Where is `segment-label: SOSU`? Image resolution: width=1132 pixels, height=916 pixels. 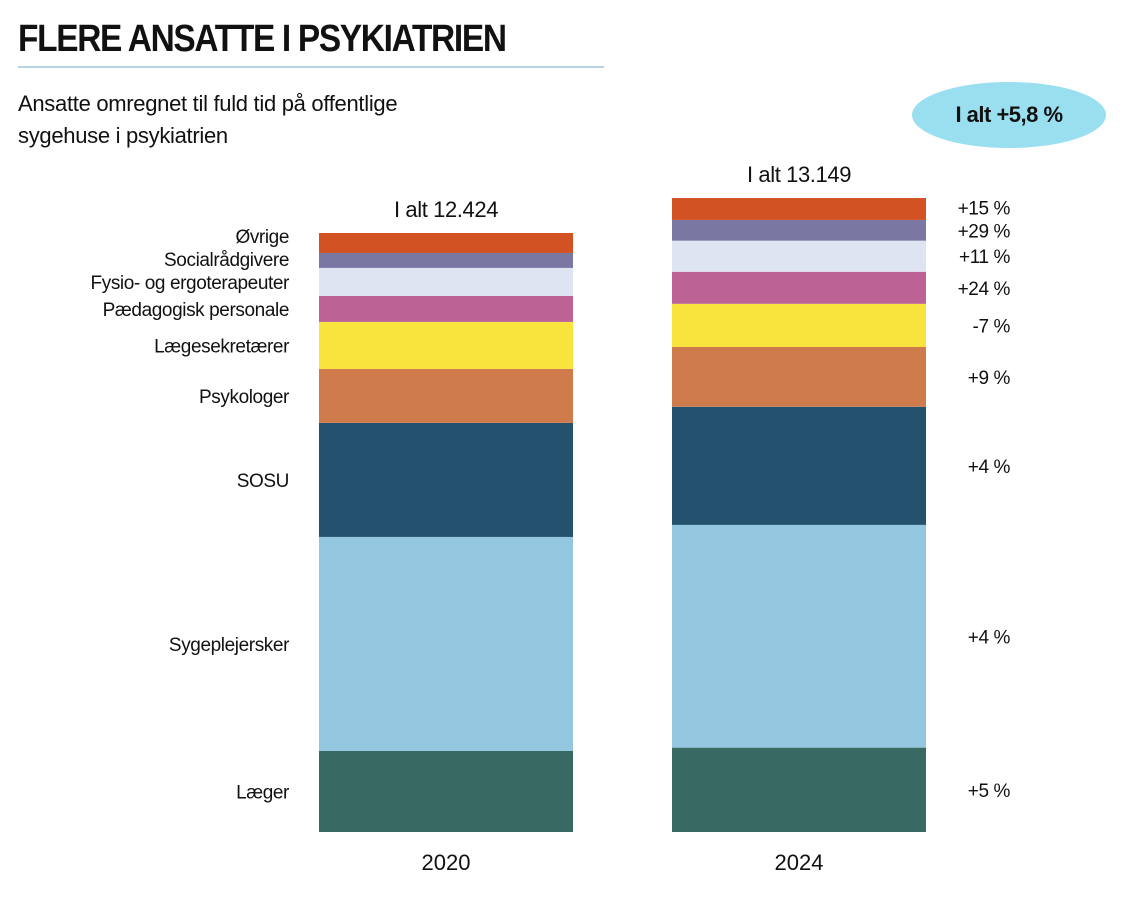 segment-label: SOSU is located at coordinates (263, 481).